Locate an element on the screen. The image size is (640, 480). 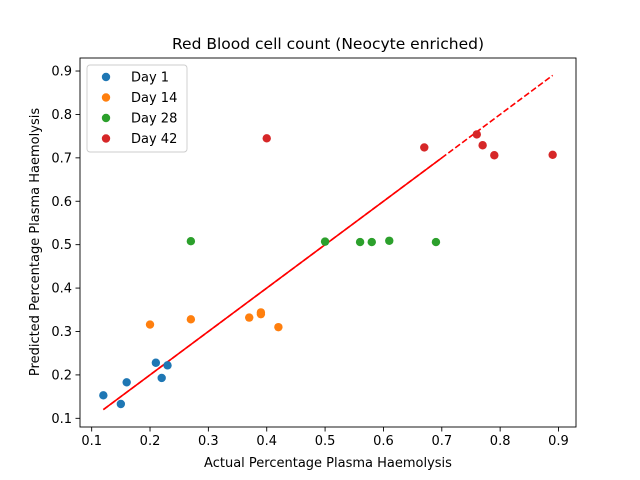
legend-label-series-2: Day 14 is located at coordinates (154, 98).